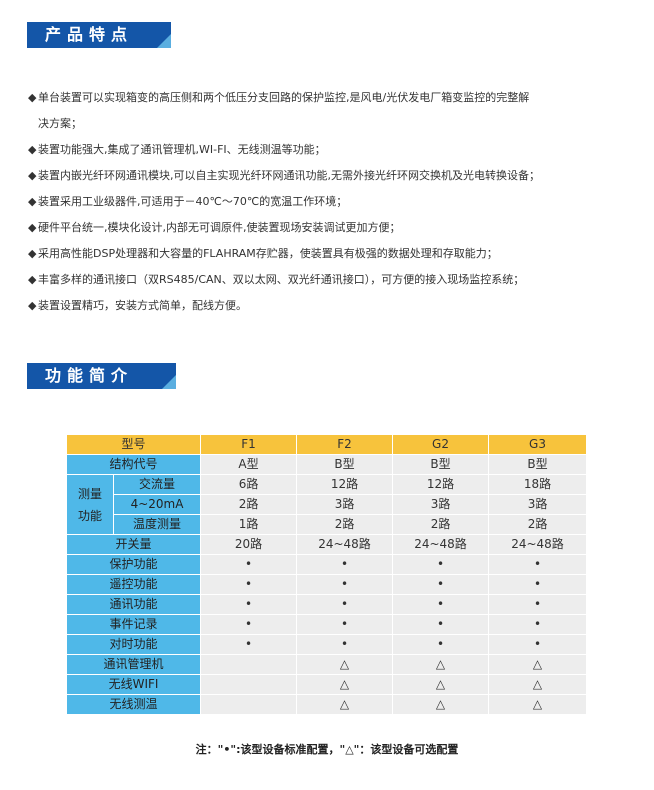 This screenshot has height=790, width=654. What do you see at coordinates (89, 375) in the screenshot?
I see `section-title-text: 功能简介` at bounding box center [89, 375].